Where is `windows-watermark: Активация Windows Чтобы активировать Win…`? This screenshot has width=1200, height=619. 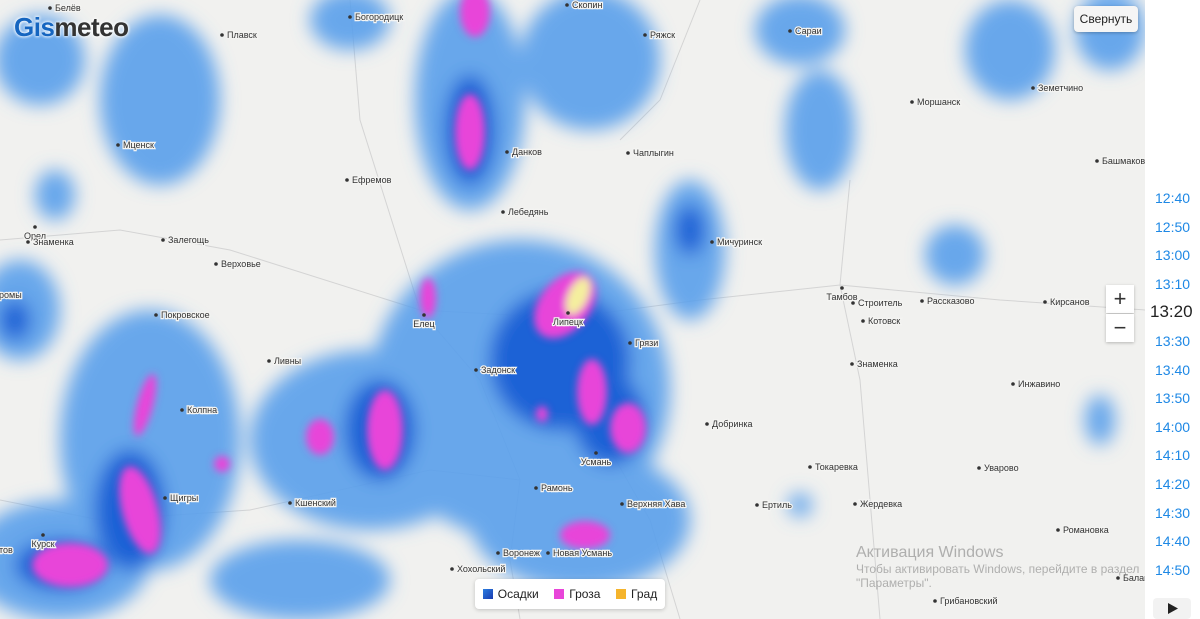
windows-watermark: Активация Windows Чтобы активировать Win… is located at coordinates (997, 567).